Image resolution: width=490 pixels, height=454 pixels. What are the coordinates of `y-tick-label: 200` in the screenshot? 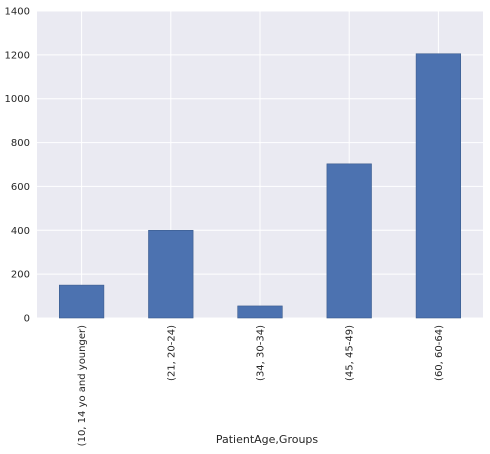 It's located at (20, 275).